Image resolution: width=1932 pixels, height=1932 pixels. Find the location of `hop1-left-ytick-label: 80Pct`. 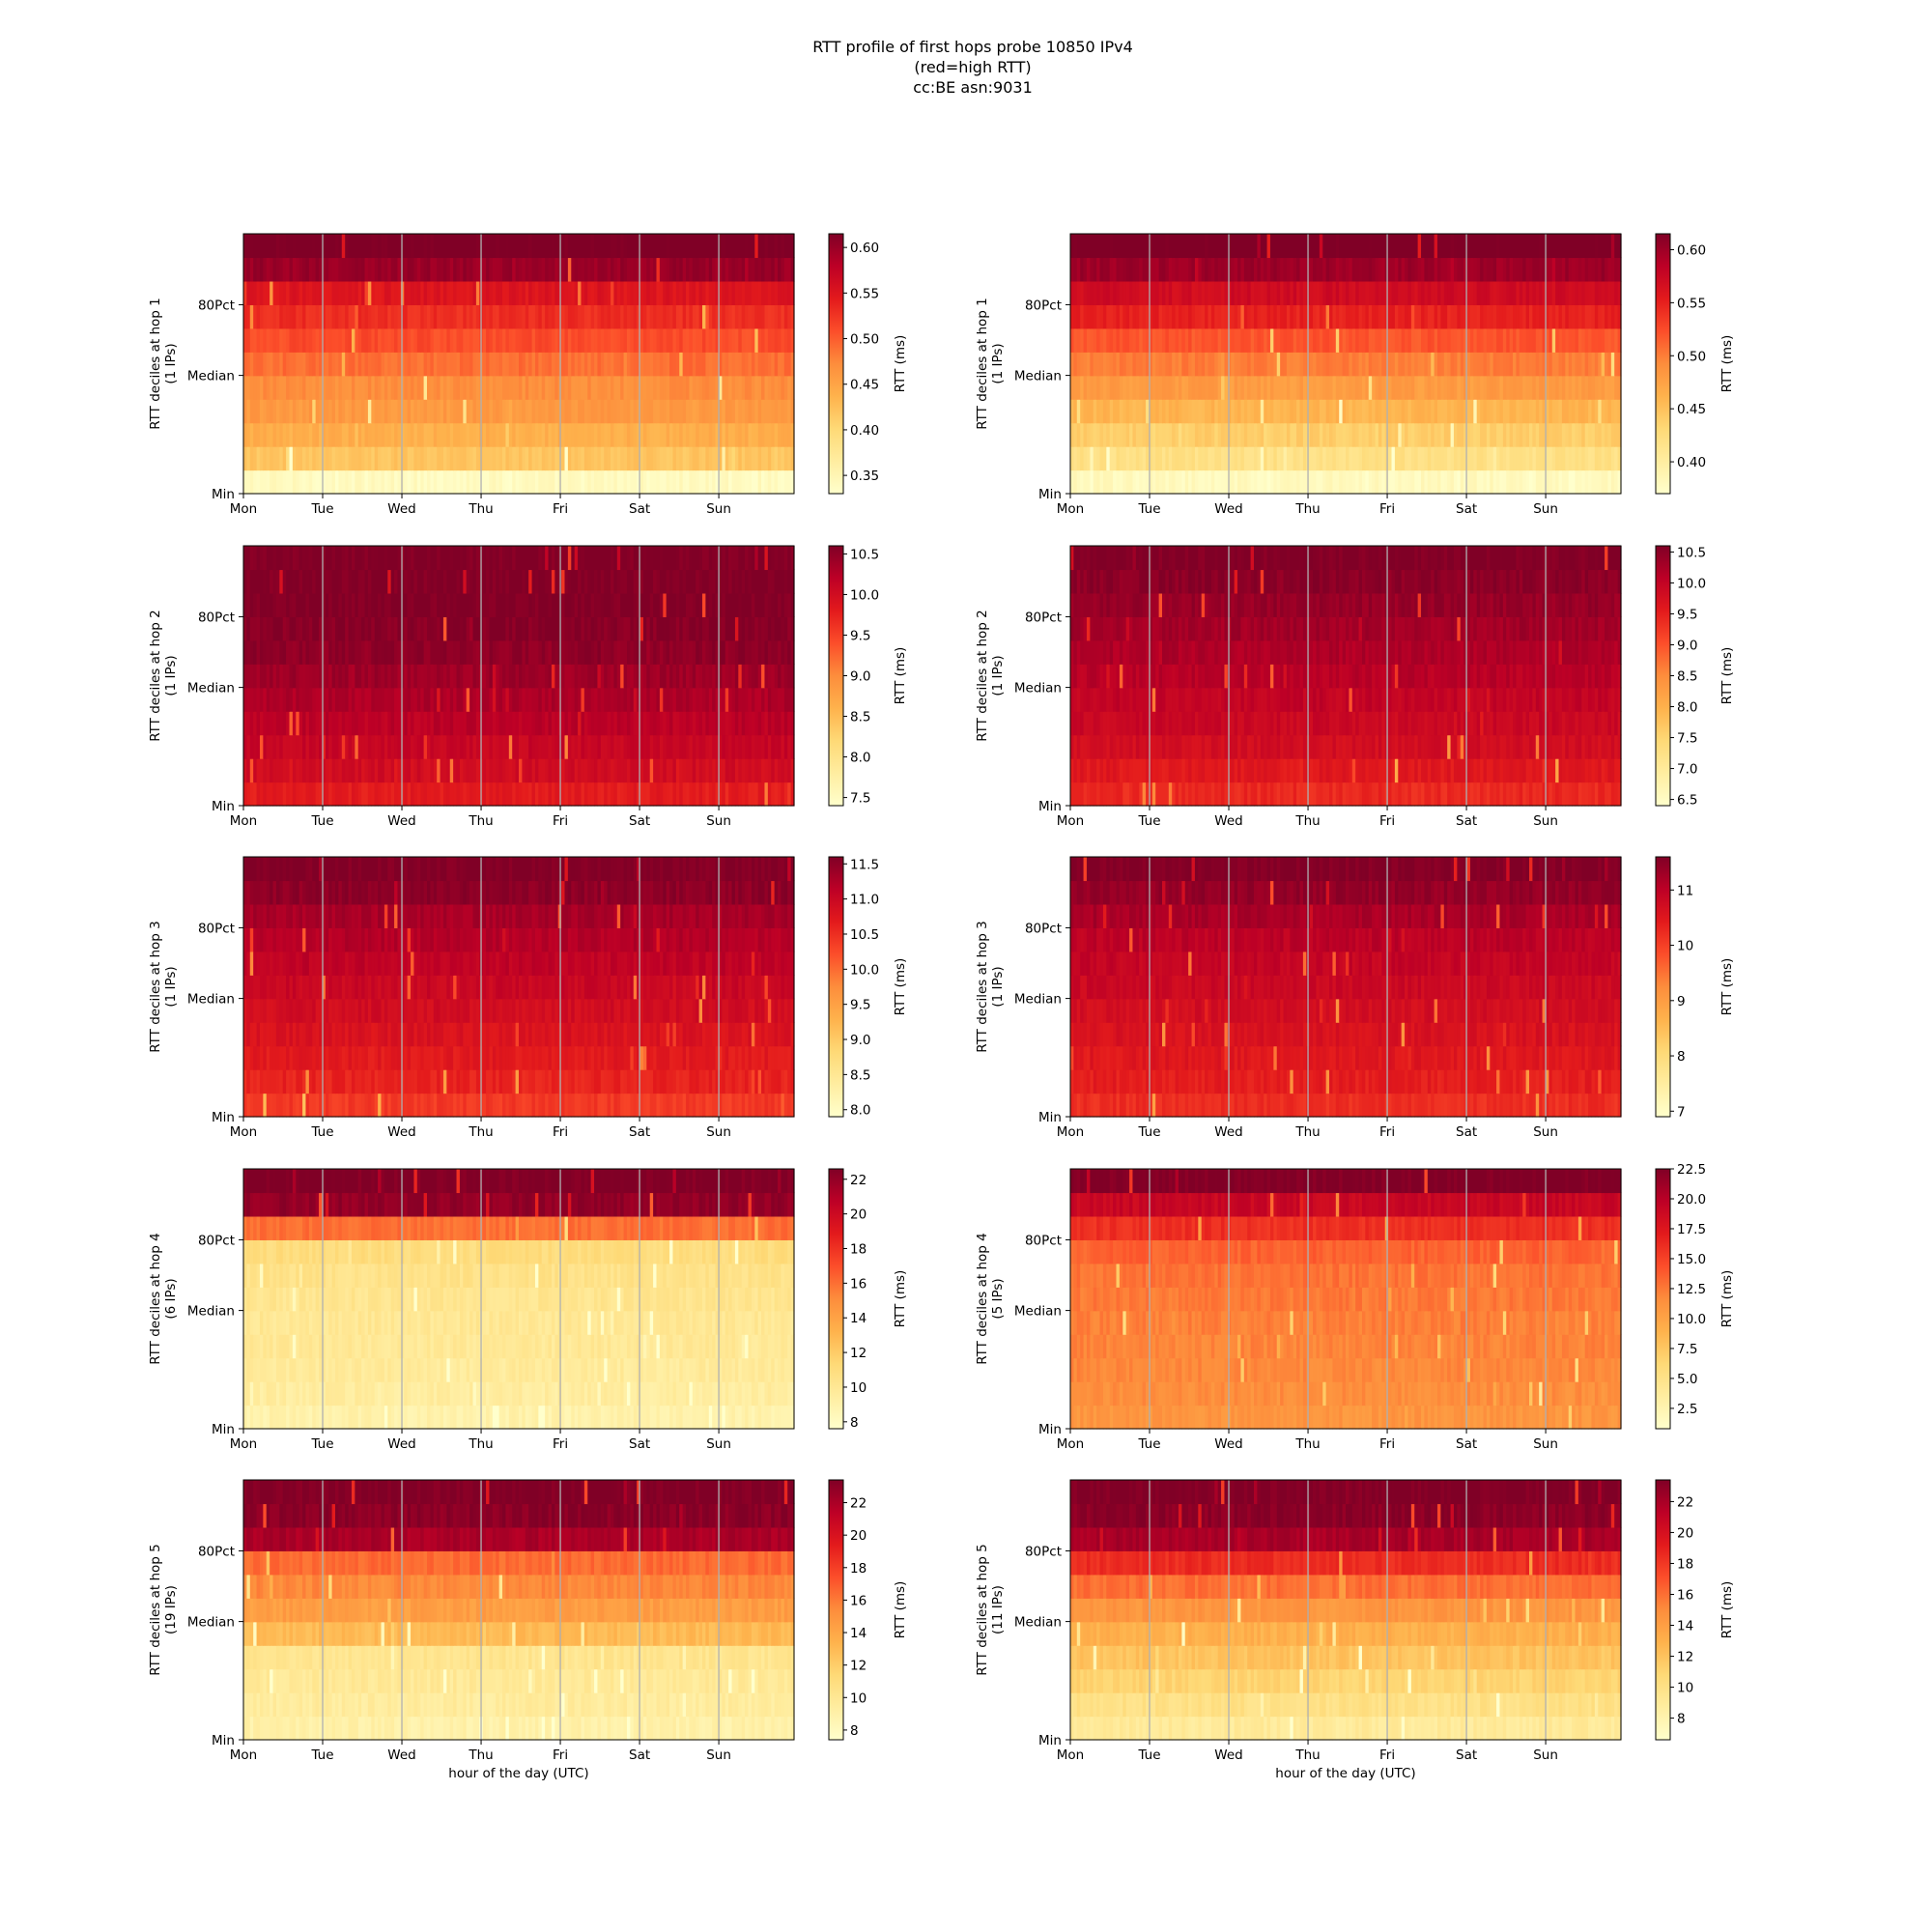

hop1-left-ytick-label: 80Pct is located at coordinates (216, 305).